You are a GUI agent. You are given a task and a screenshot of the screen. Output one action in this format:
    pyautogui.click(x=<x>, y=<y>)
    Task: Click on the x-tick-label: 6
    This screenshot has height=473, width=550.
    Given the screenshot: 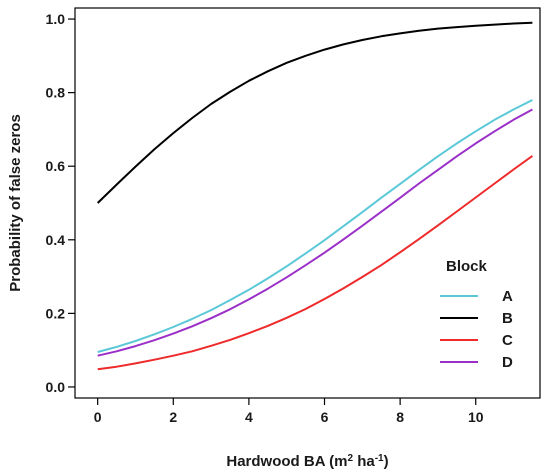 What is the action you would take?
    pyautogui.click(x=325, y=417)
    